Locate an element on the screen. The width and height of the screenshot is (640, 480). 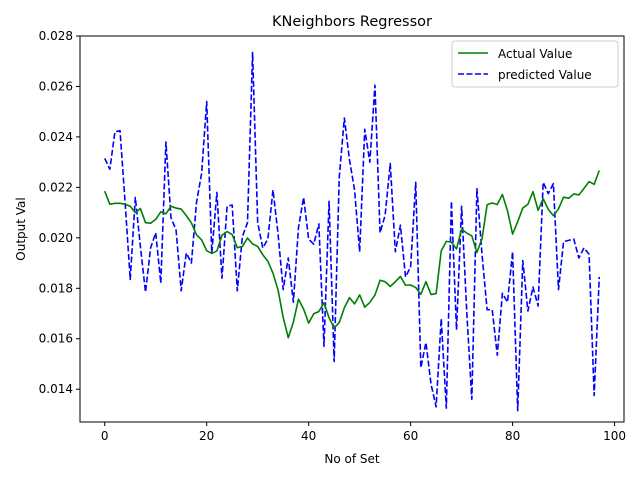
x-tick-label: 60 is located at coordinates (410, 436).